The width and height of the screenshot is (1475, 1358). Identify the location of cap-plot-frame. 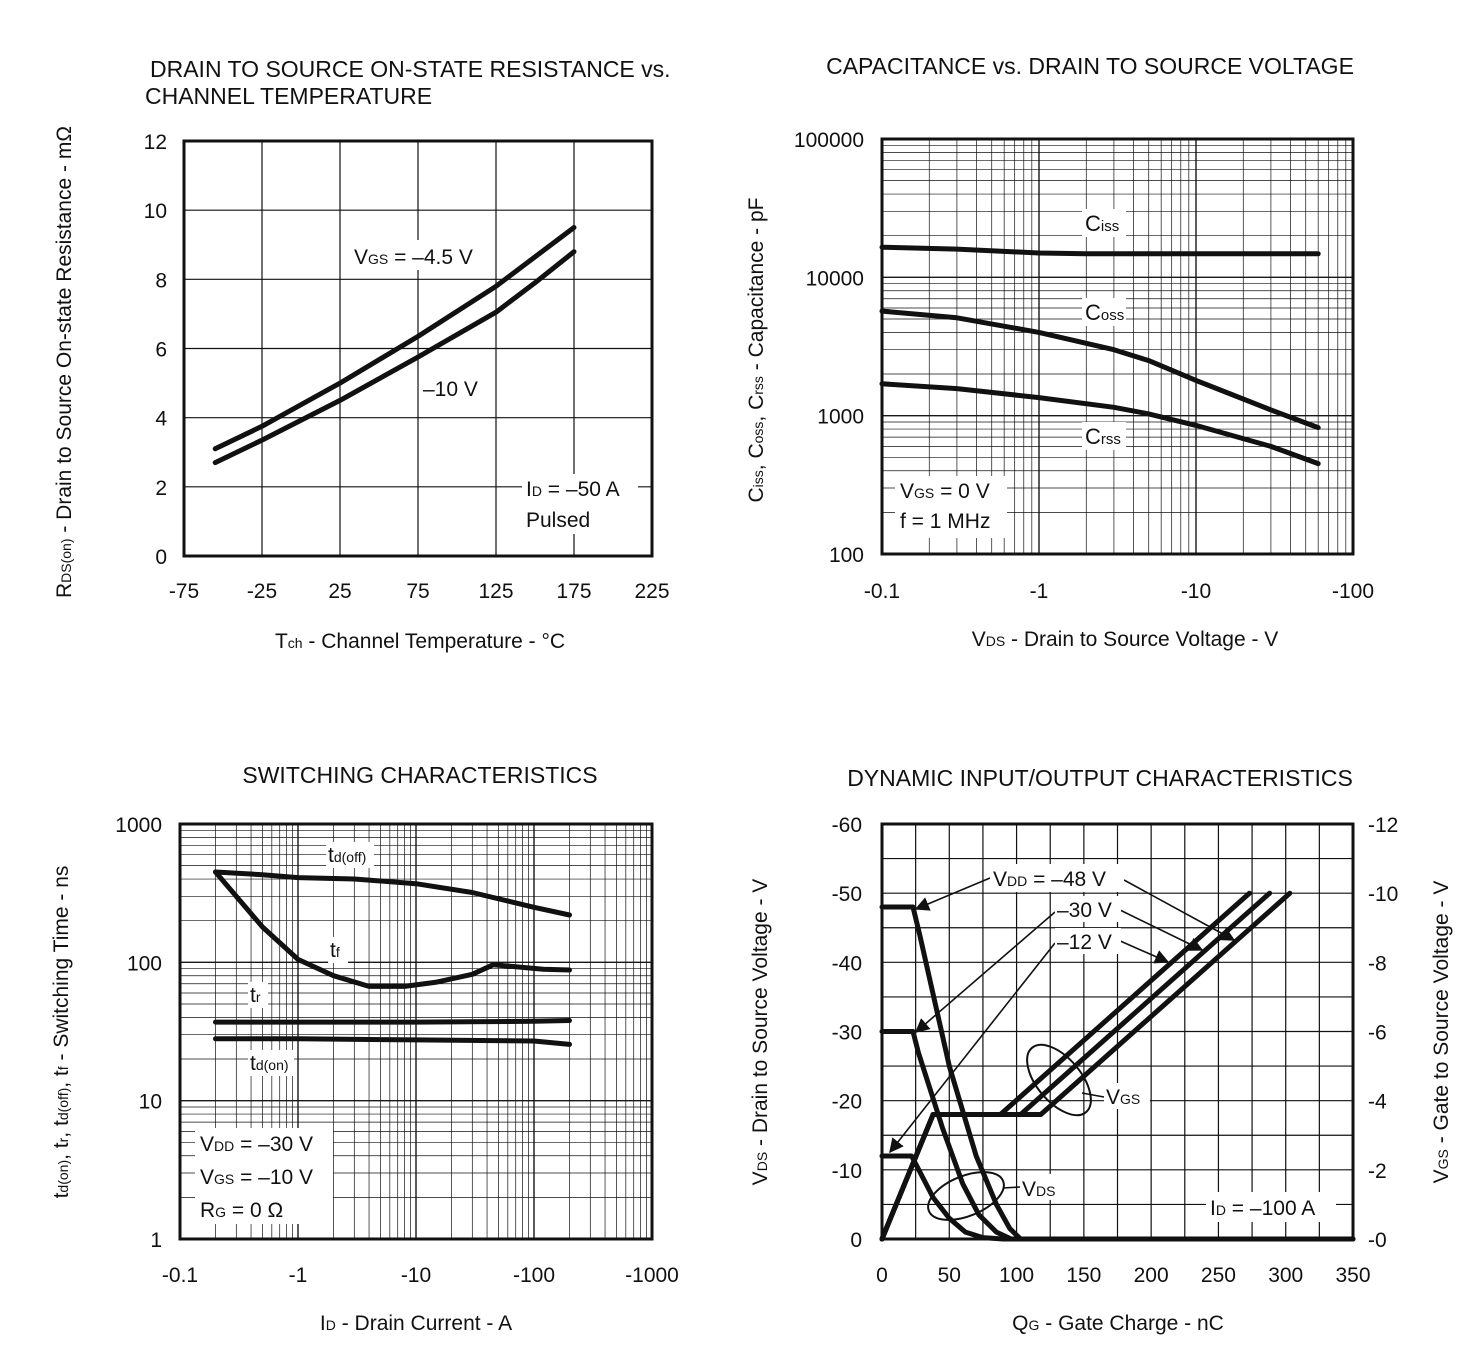
(1117, 346).